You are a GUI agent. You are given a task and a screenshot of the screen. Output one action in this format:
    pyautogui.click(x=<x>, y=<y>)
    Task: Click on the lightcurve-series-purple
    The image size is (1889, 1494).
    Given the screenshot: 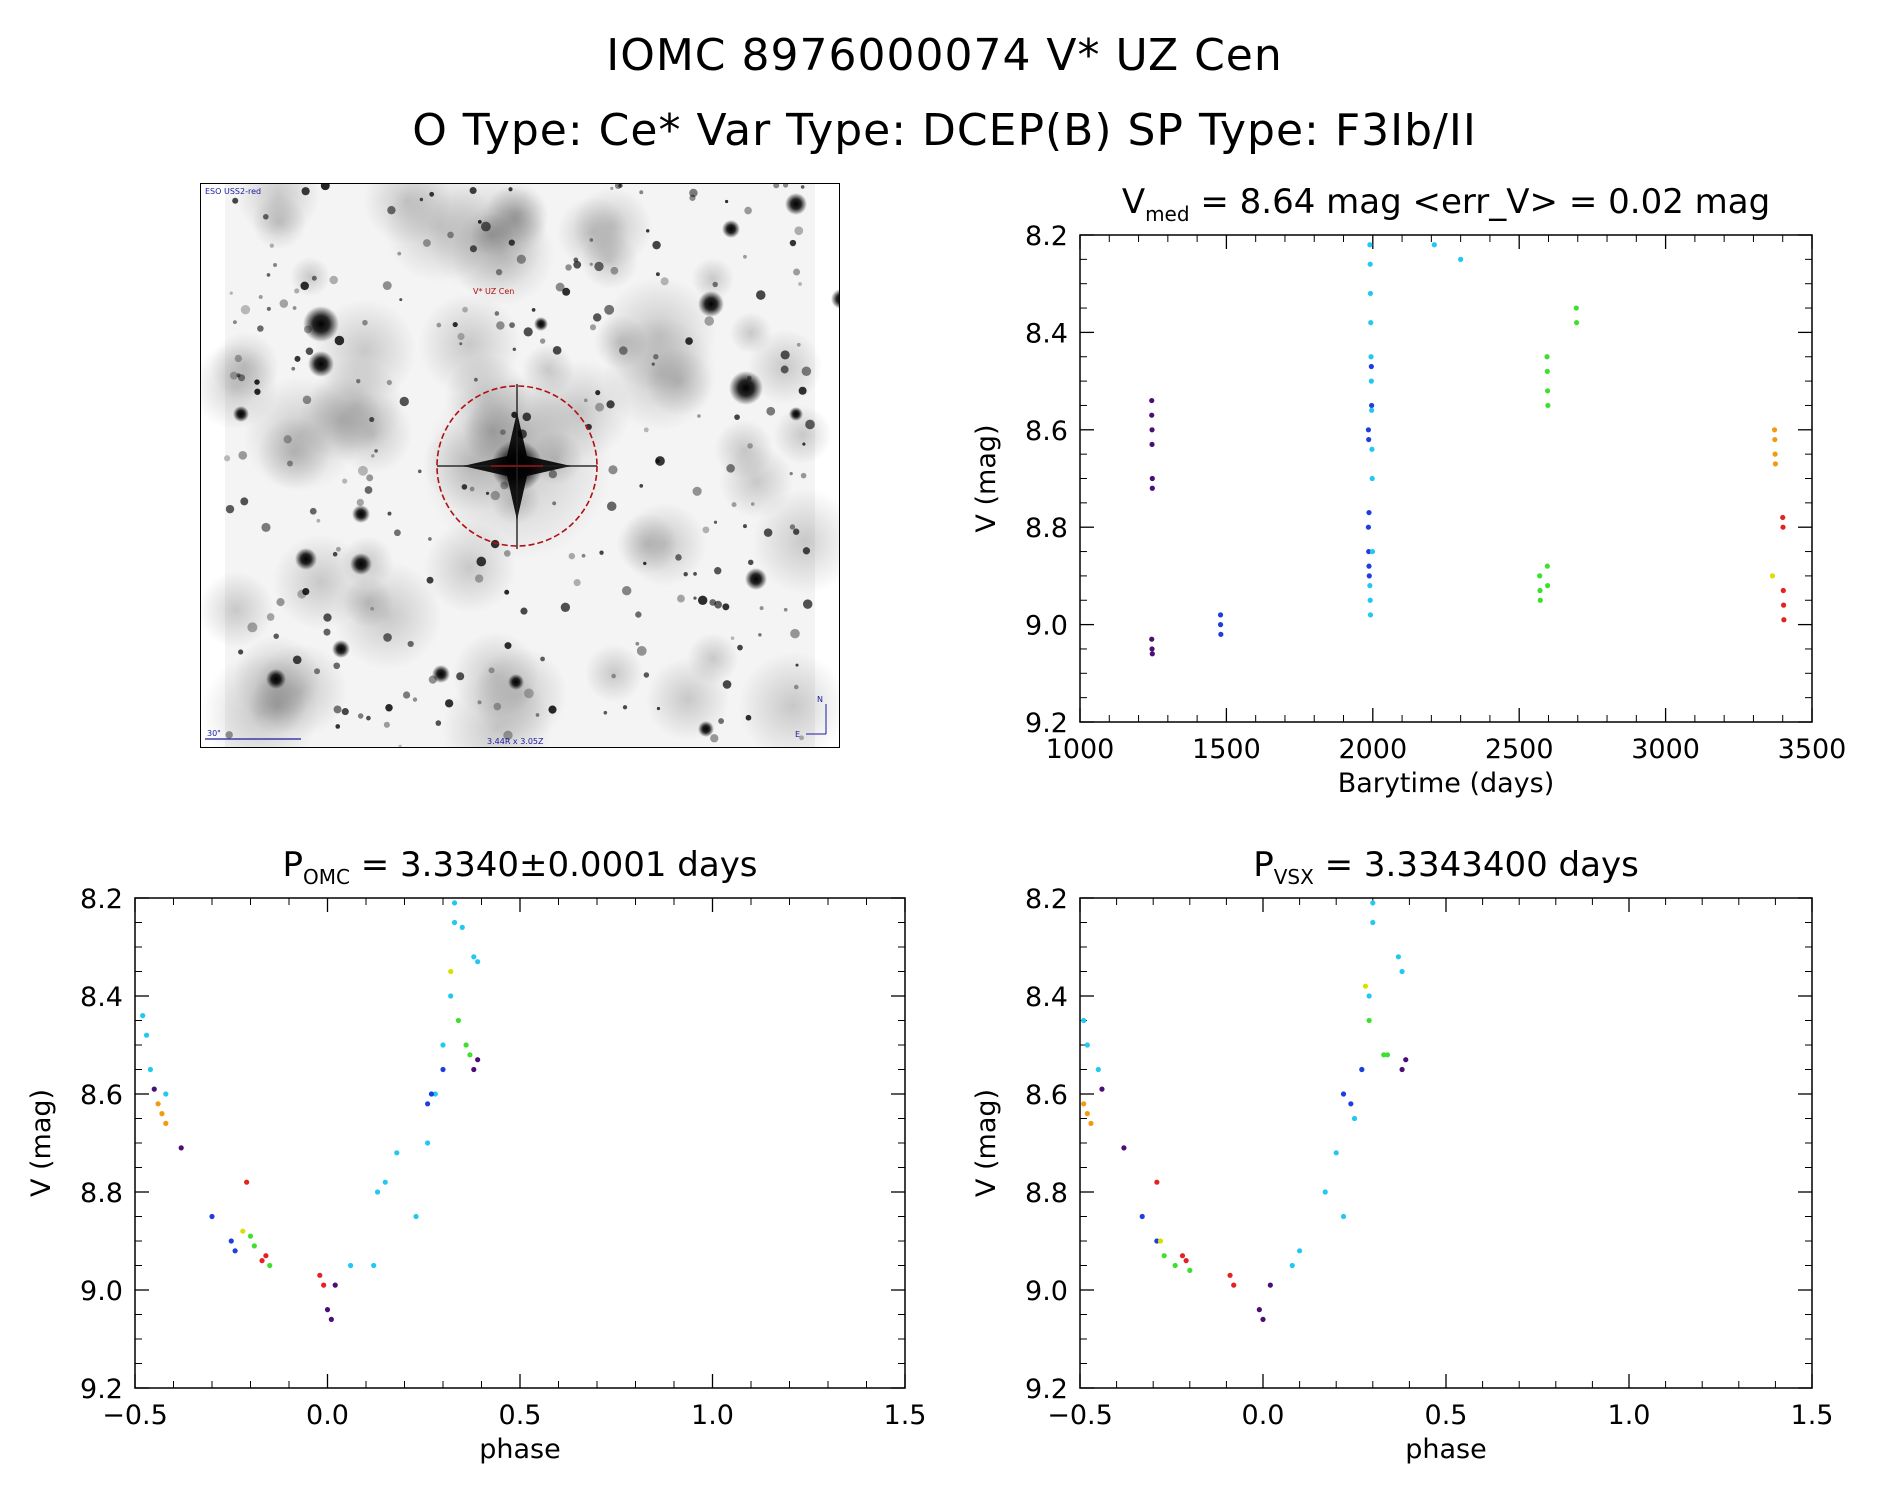 What is the action you would take?
    pyautogui.click(x=1152, y=527)
    